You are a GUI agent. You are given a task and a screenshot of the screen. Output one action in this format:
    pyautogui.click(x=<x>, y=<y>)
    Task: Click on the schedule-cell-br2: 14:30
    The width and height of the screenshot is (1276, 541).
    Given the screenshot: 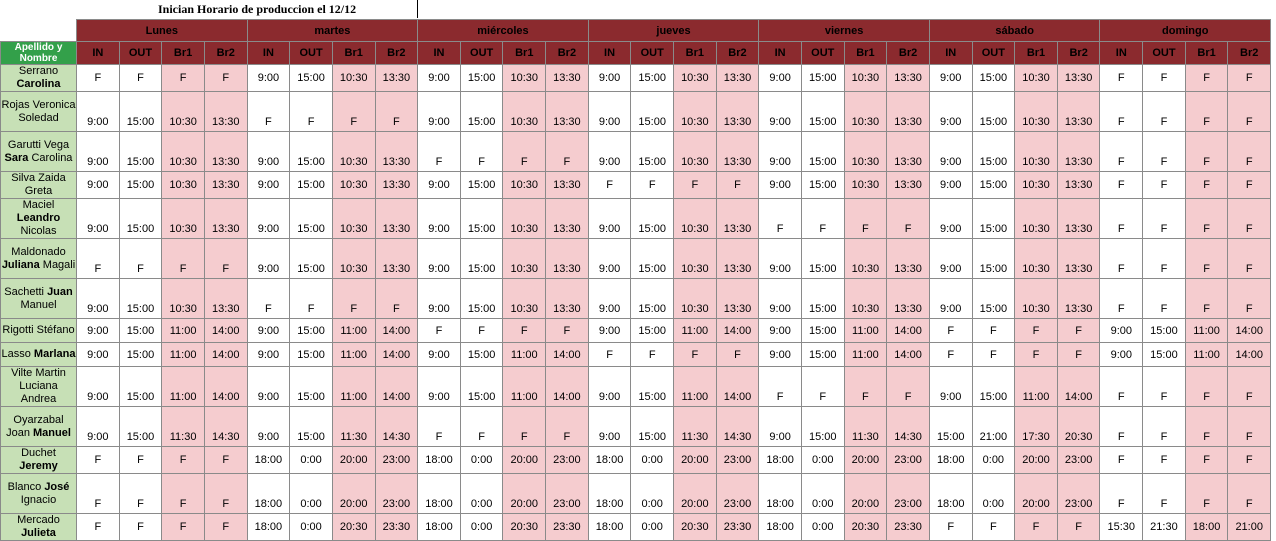 What is the action you would take?
    pyautogui.click(x=225, y=426)
    